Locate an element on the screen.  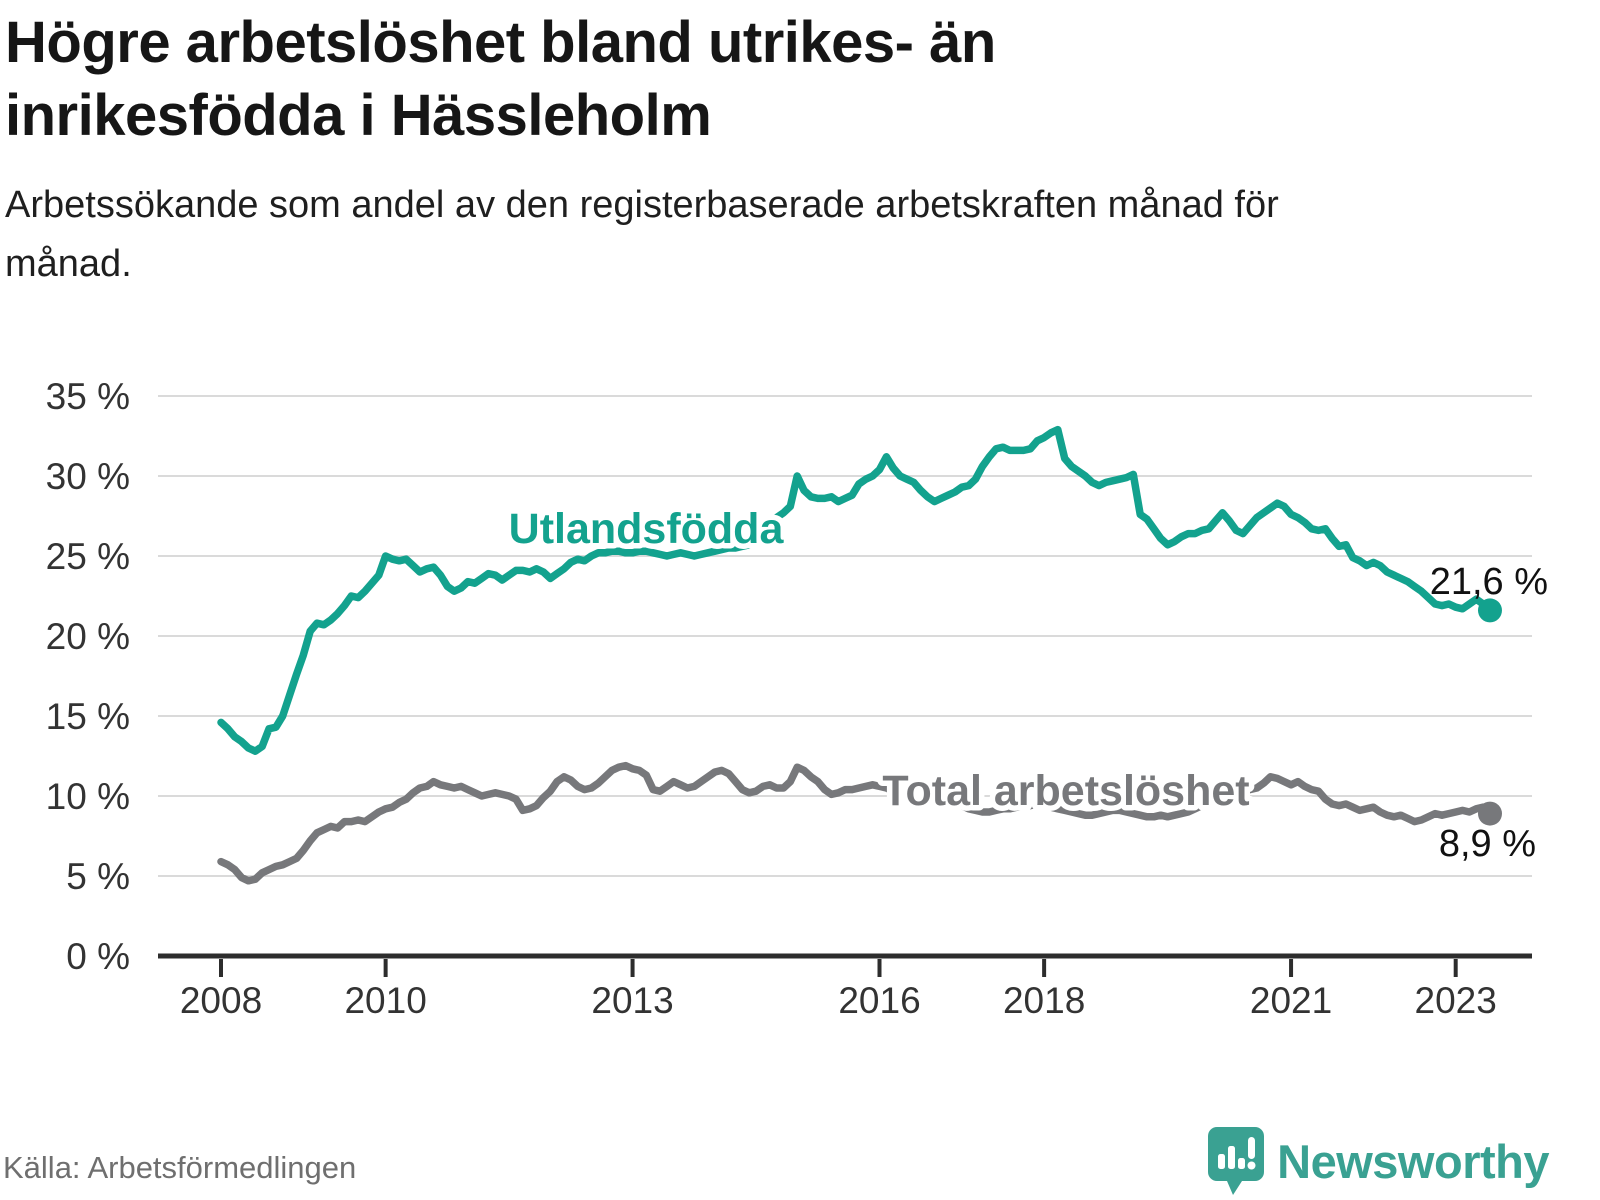
x-axis-label: 2016 is located at coordinates (879, 1000).